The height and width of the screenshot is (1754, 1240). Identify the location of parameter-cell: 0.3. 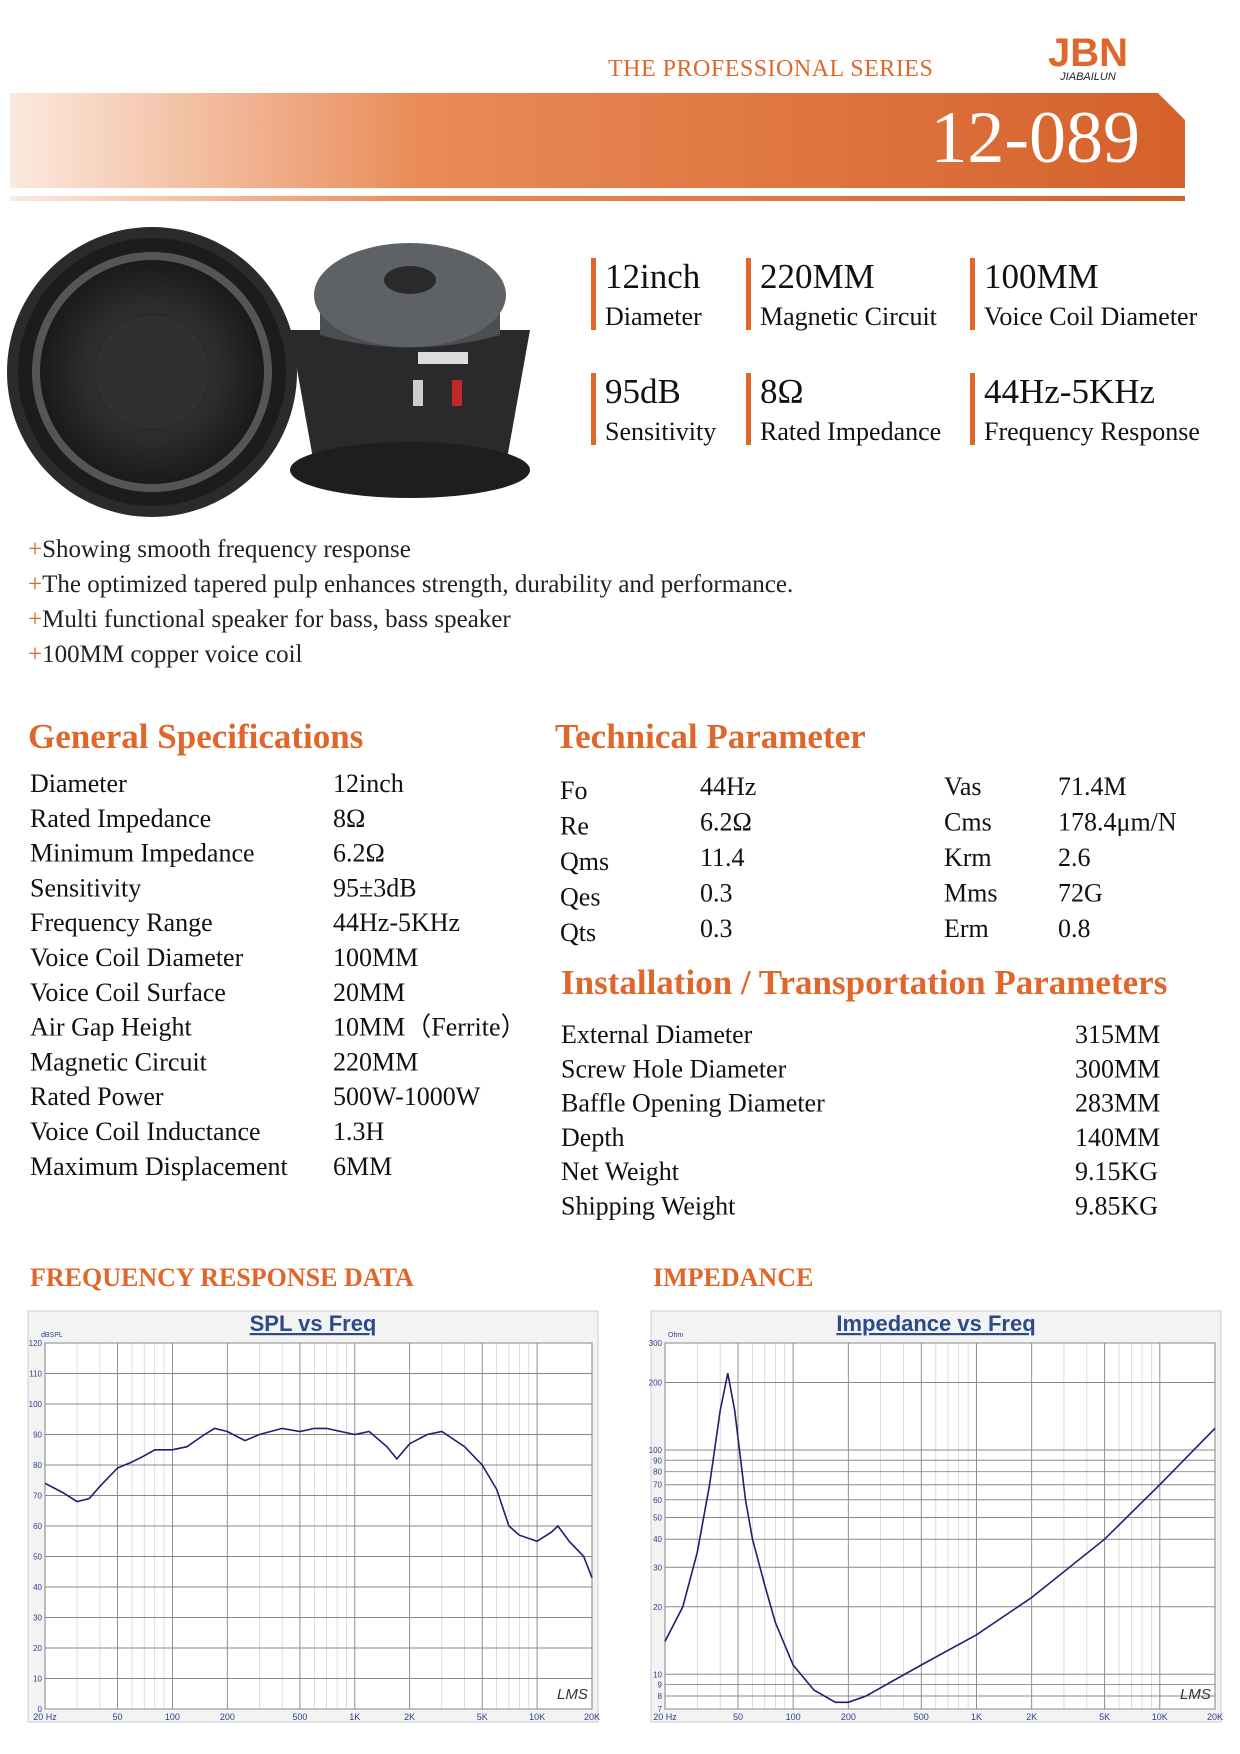
(716, 893).